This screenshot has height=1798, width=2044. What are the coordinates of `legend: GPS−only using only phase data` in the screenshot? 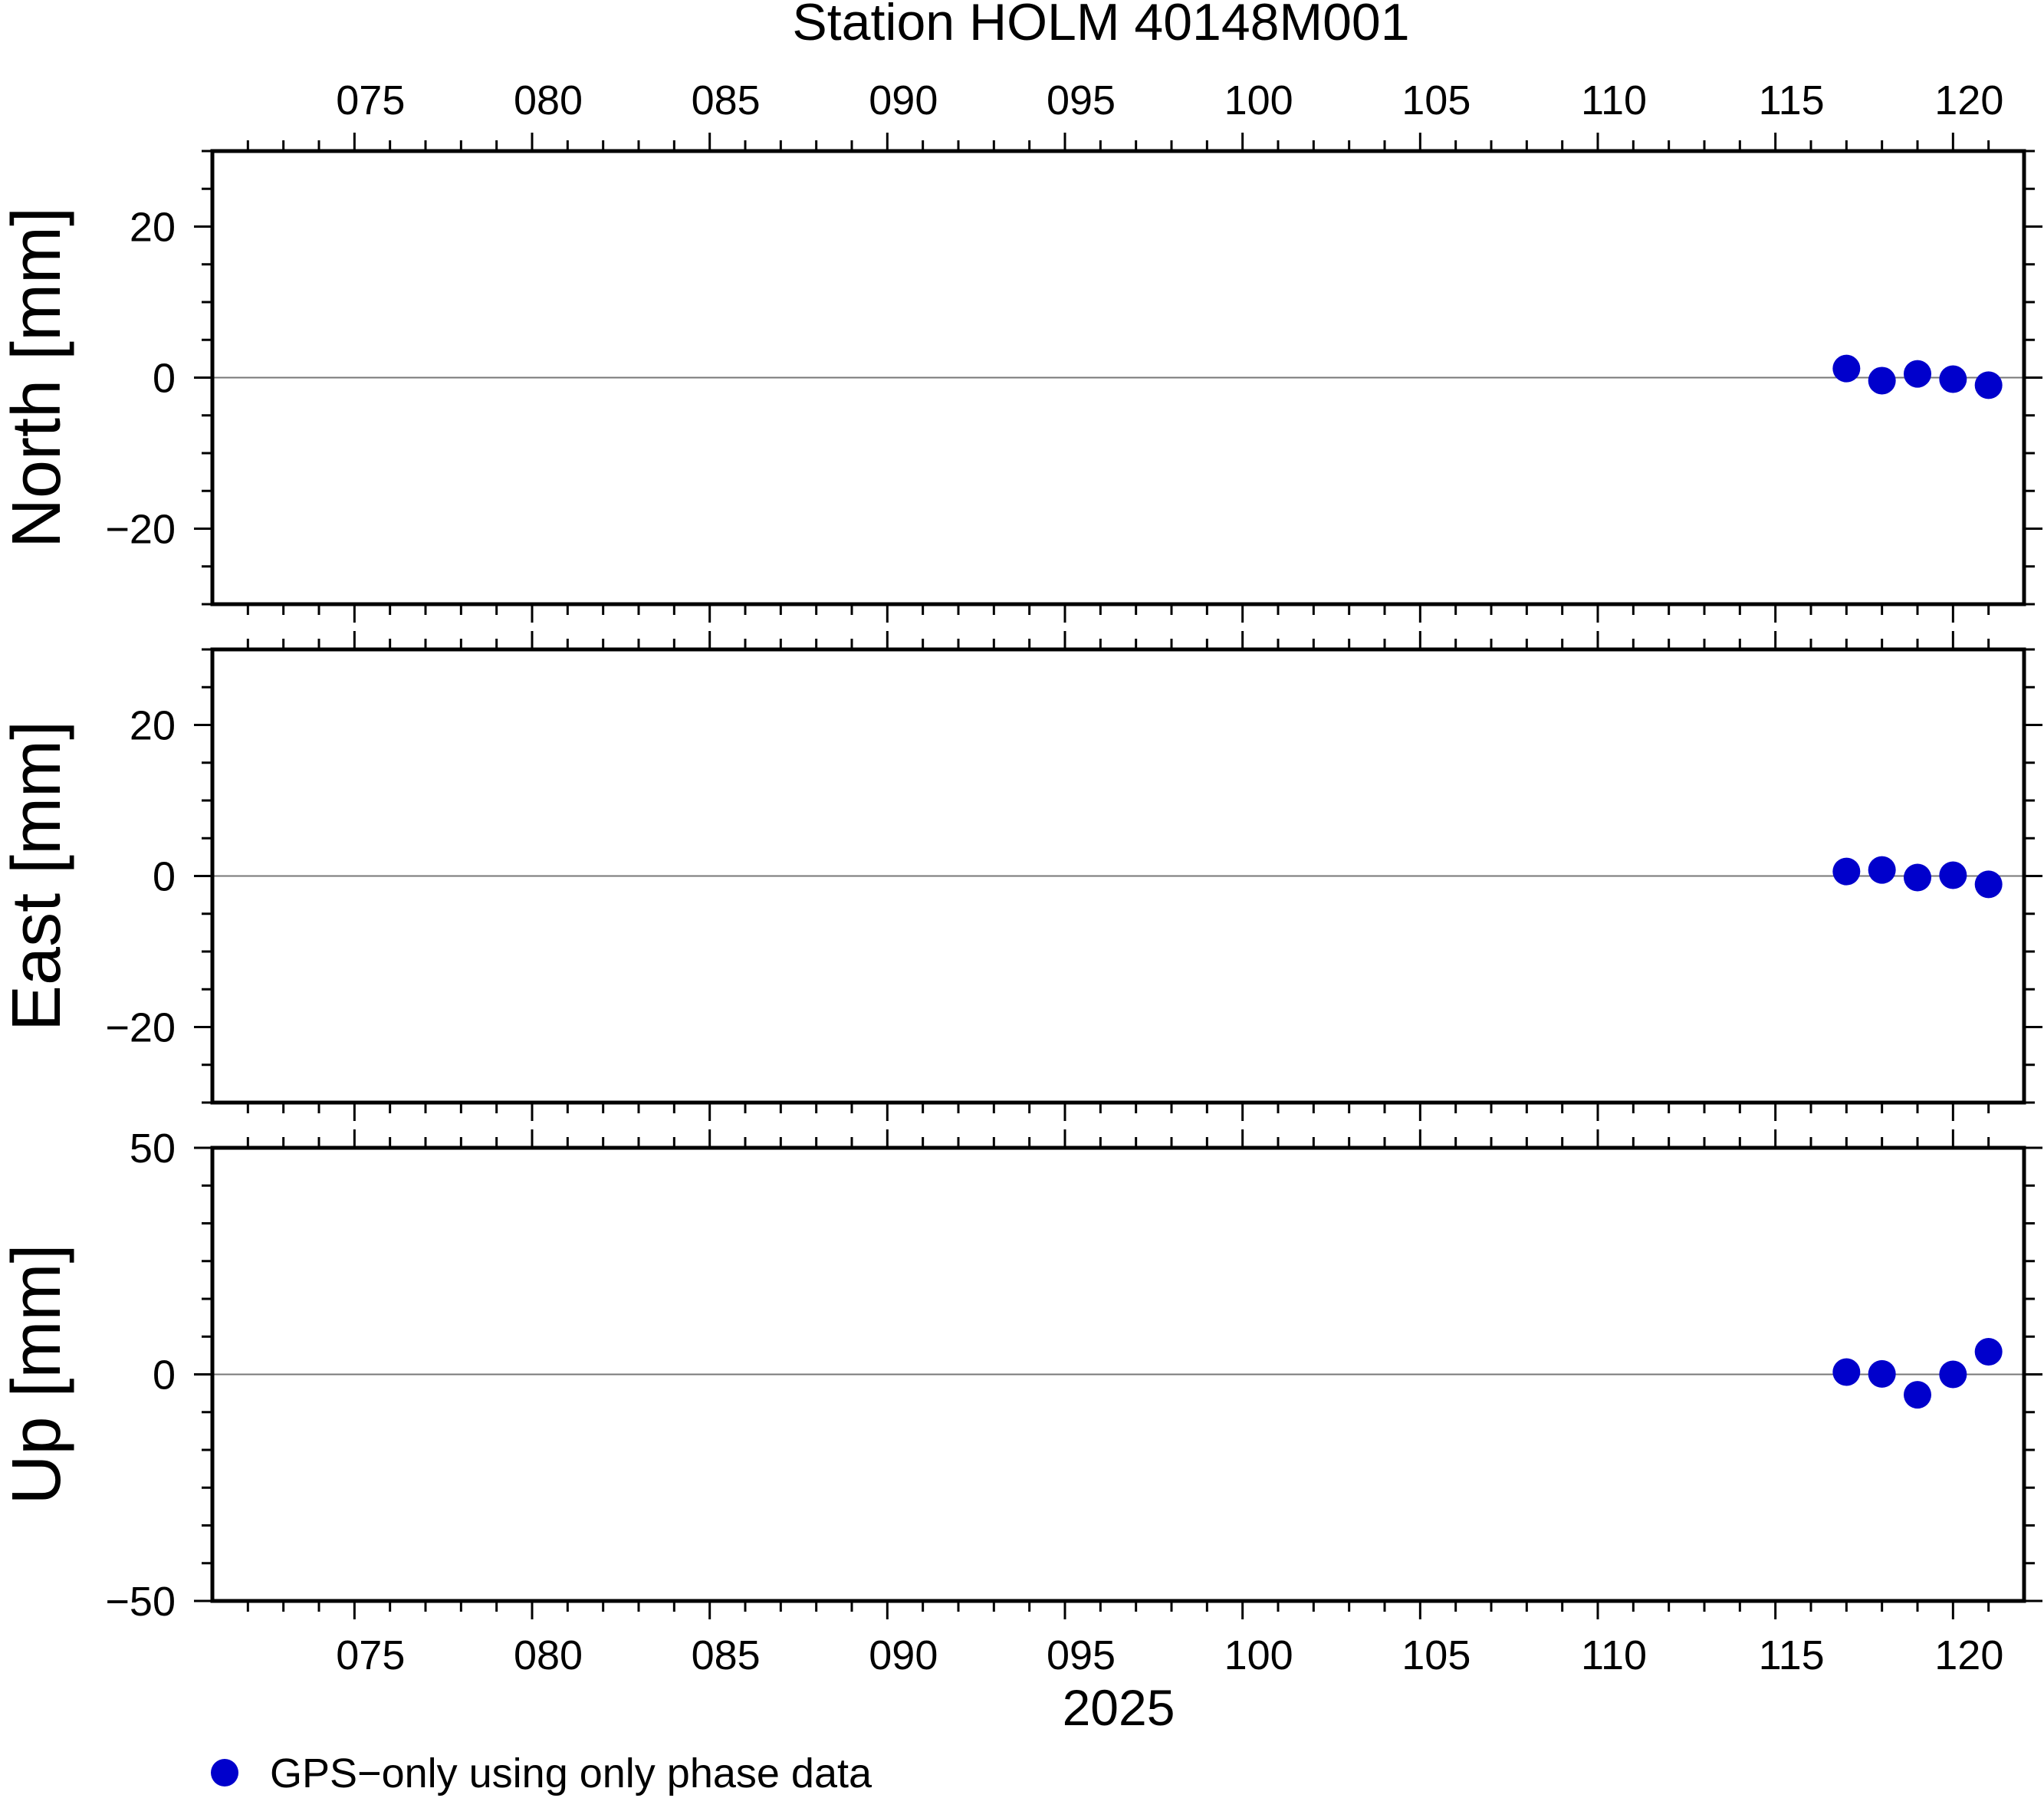 It's located at (541, 1773).